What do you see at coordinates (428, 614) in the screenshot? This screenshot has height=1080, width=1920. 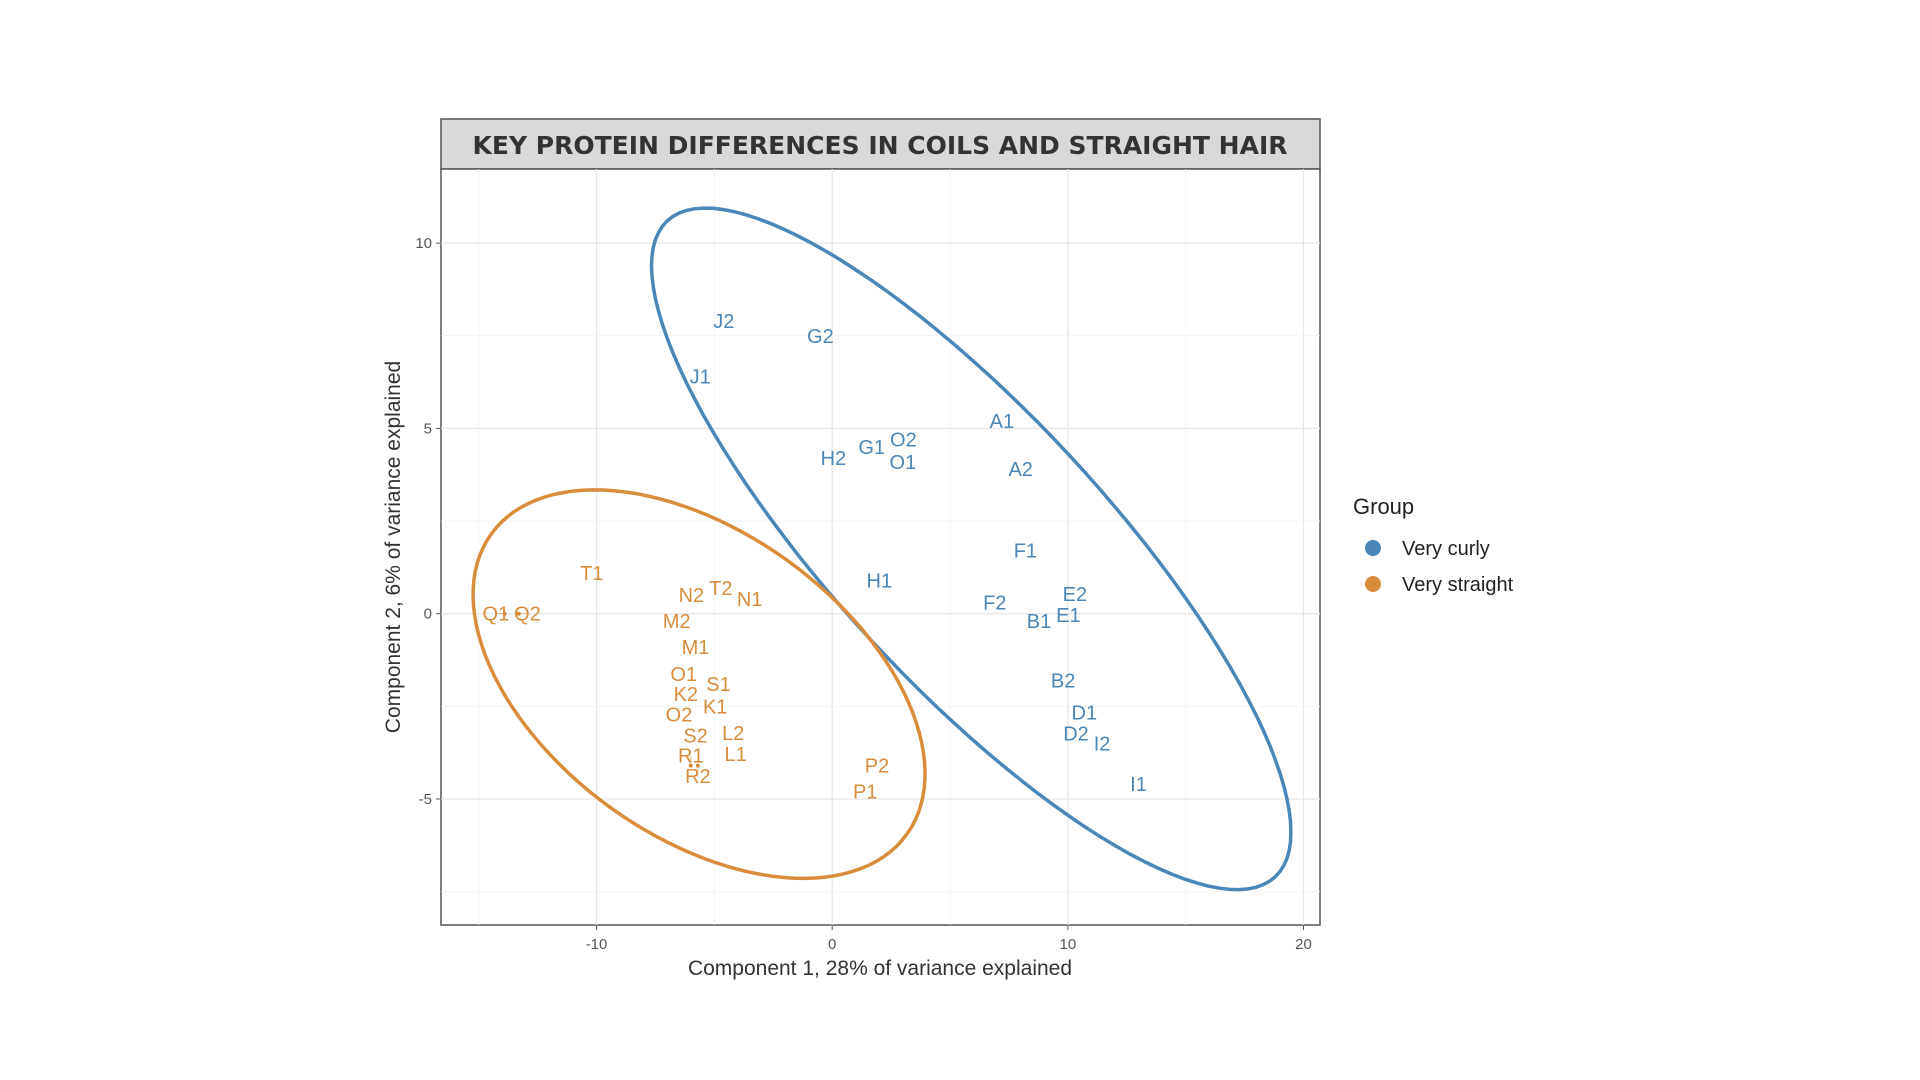 I see `y-tick-label: 0` at bounding box center [428, 614].